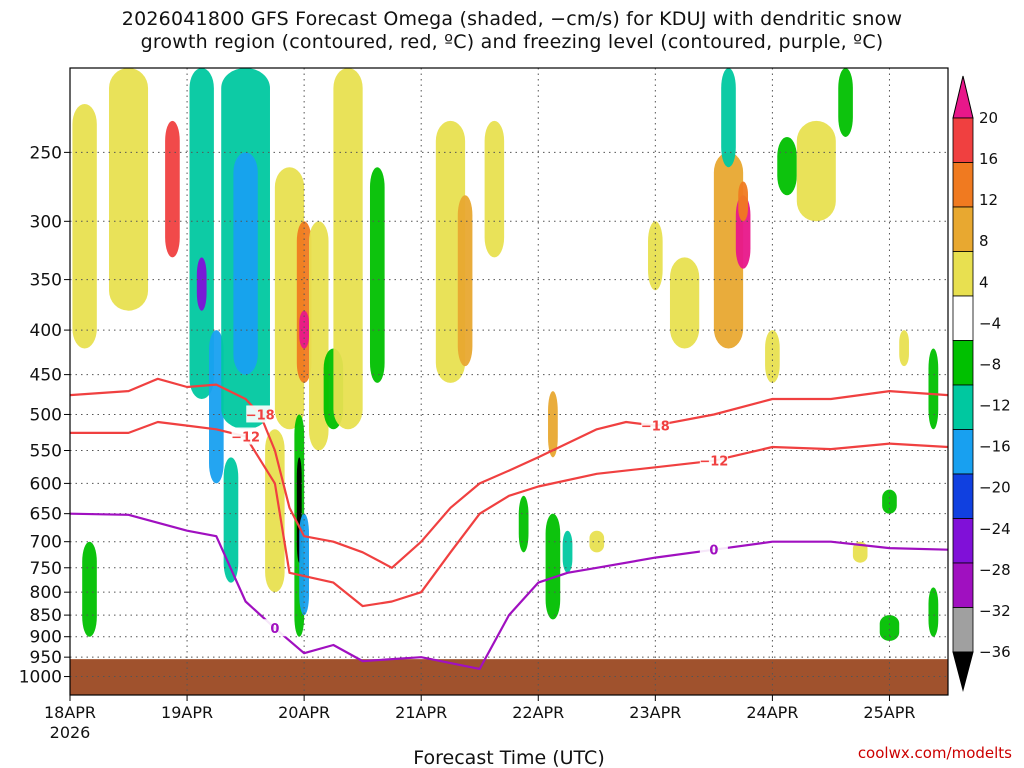  Describe the element at coordinates (934, 753) in the screenshot. I see `site-credit: coolwx.com/modelts` at that location.